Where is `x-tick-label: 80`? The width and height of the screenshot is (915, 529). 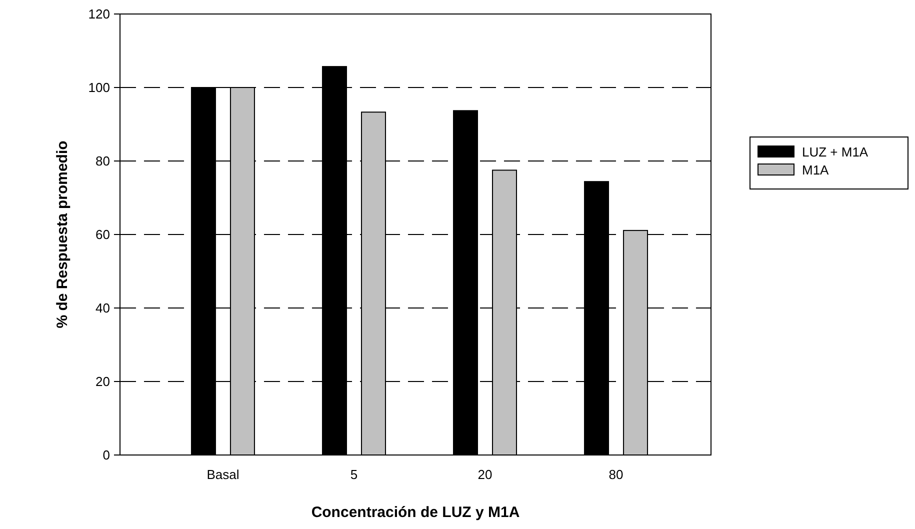 x-tick-label: 80 is located at coordinates (616, 474).